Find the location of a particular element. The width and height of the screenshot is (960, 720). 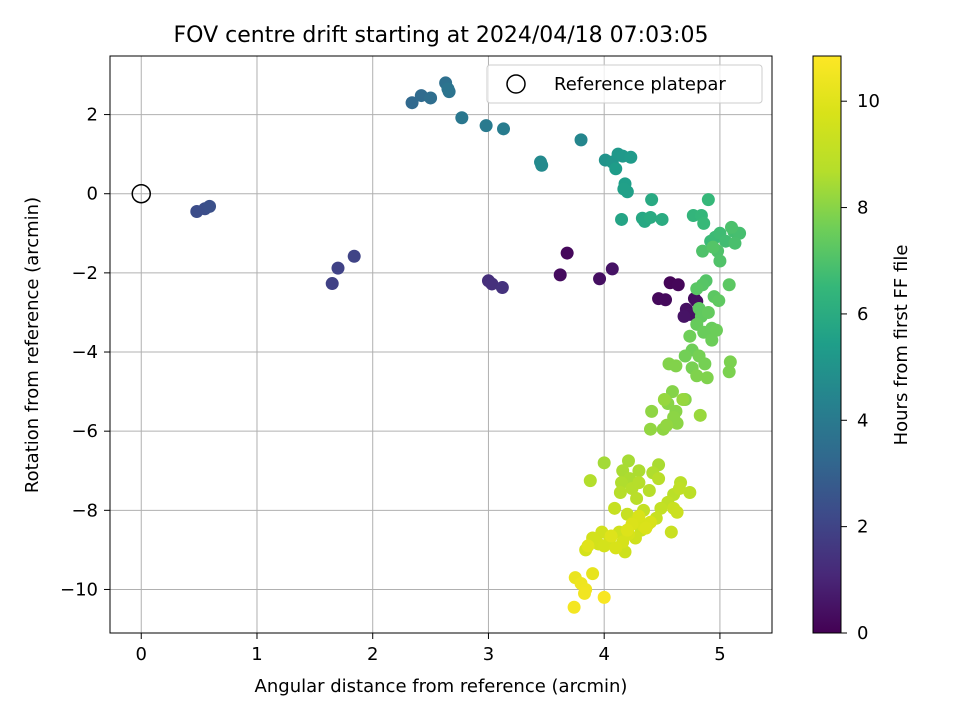

y-axis-label: Rotation from reference (arcmin) is located at coordinates (32, 345).